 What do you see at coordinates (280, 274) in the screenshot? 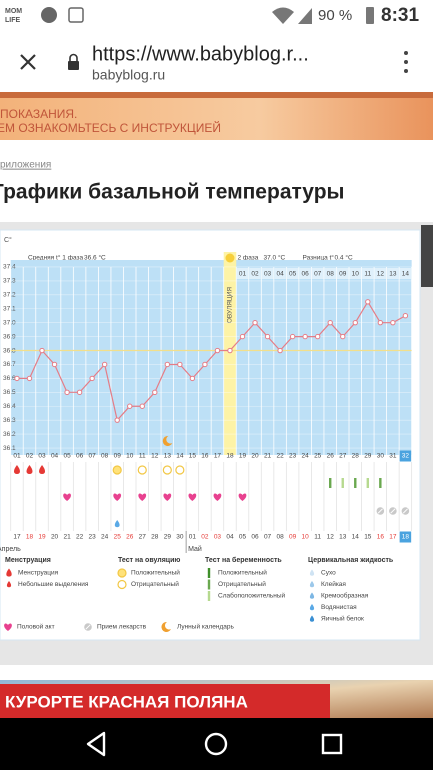
I see `phase2-day-label: 04` at bounding box center [280, 274].